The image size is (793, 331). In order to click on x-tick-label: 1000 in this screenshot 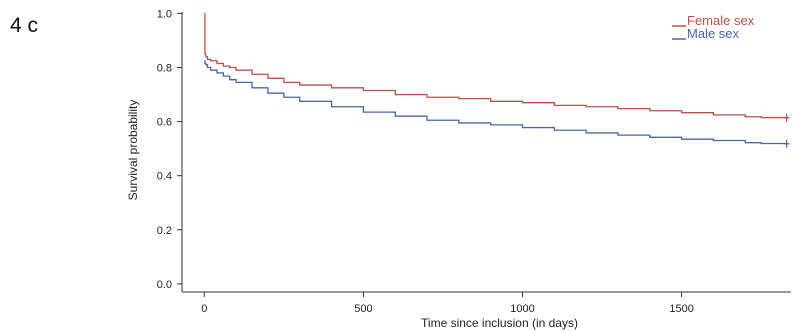, I will do `click(522, 309)`.